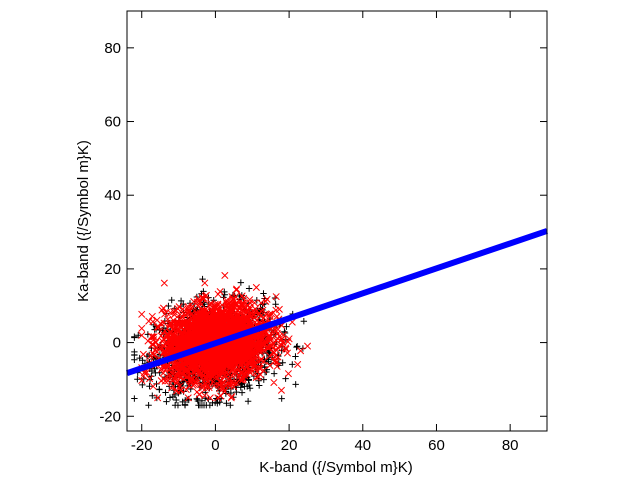  I want to click on x-axis-label: K-band ({/Symbol m}K), so click(335, 467).